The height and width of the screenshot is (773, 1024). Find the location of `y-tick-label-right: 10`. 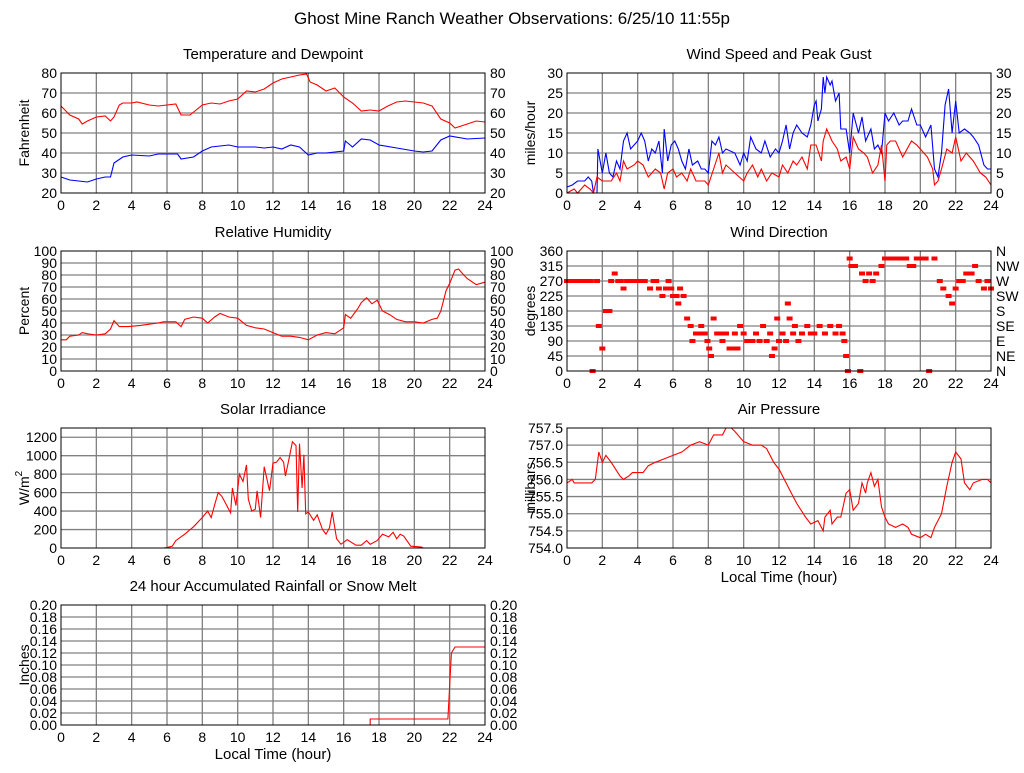

y-tick-label-right: 10 is located at coordinates (498, 359).